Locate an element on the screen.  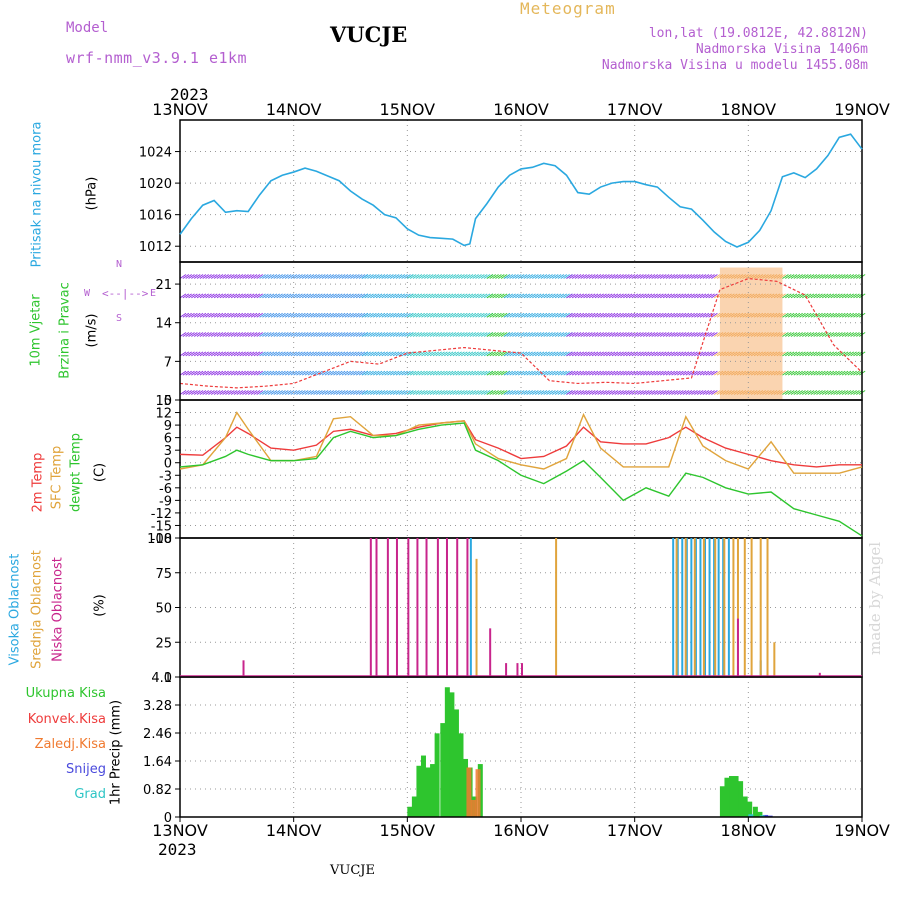
ytick-label: 1.64 is located at coordinates (157, 762).